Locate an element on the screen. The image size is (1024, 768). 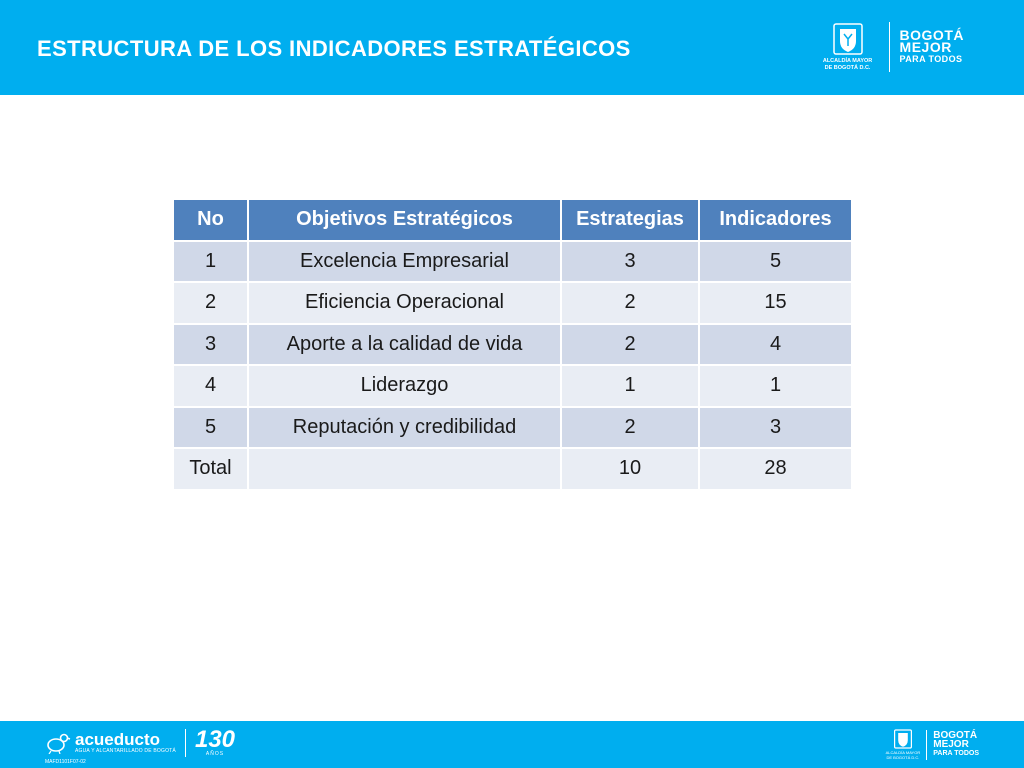
cell-no: 5 is located at coordinates (210, 427).